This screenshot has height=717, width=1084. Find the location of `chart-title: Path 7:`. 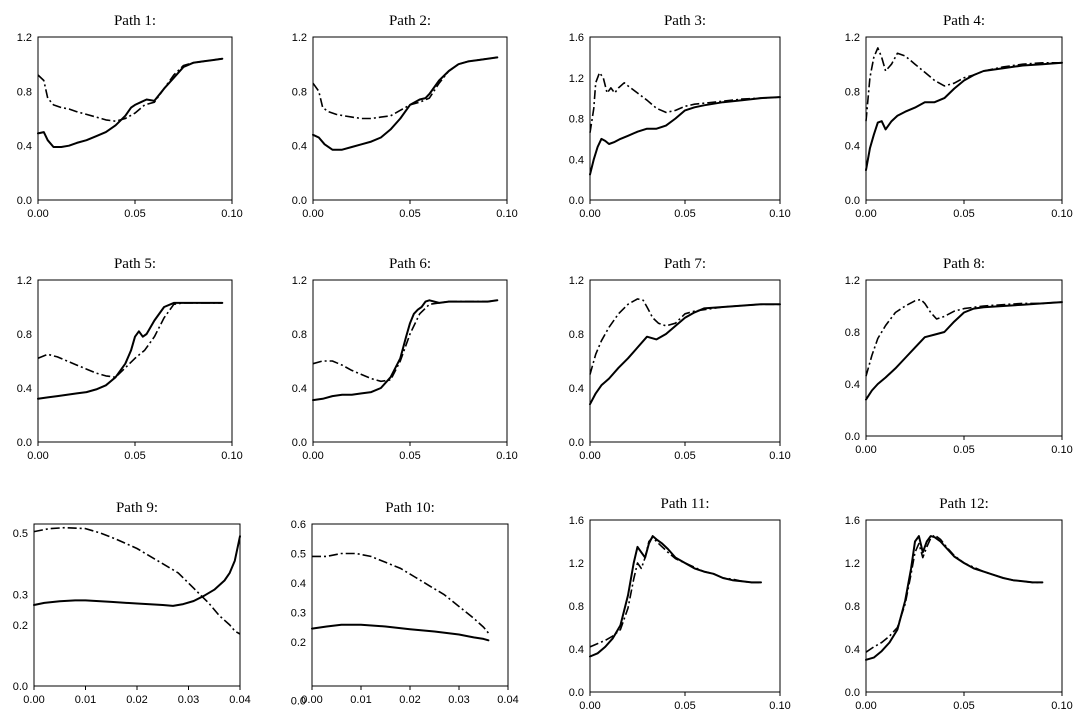

chart-title: Path 7: is located at coordinates (685, 264).